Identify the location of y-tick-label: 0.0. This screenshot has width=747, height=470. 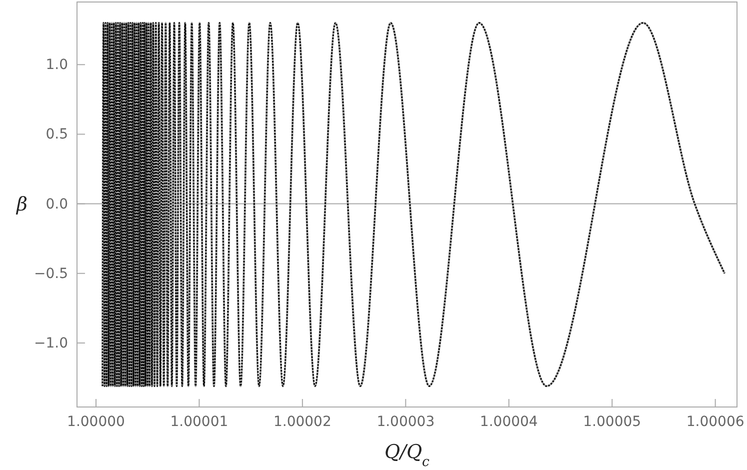
(57, 204).